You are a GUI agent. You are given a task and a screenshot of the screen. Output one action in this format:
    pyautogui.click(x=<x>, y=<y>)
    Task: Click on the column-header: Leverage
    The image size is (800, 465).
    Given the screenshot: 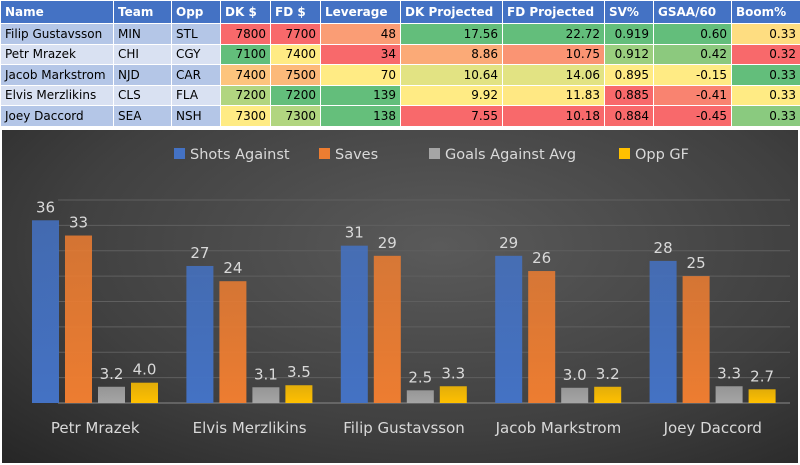 What is the action you would take?
    pyautogui.click(x=360, y=12)
    